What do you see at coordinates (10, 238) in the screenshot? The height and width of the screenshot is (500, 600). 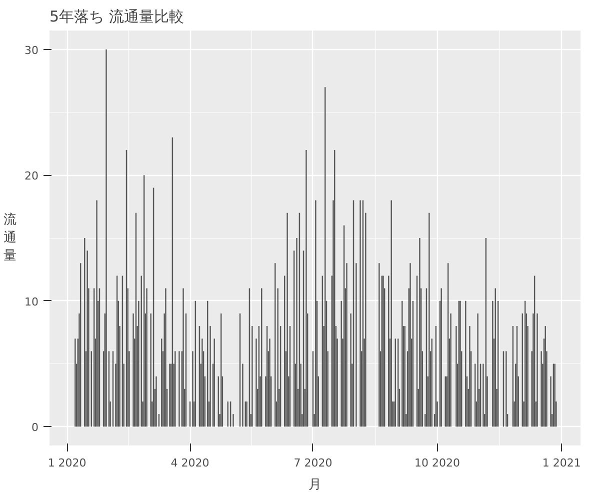 I see `y-axis-title: 流通量` at bounding box center [10, 238].